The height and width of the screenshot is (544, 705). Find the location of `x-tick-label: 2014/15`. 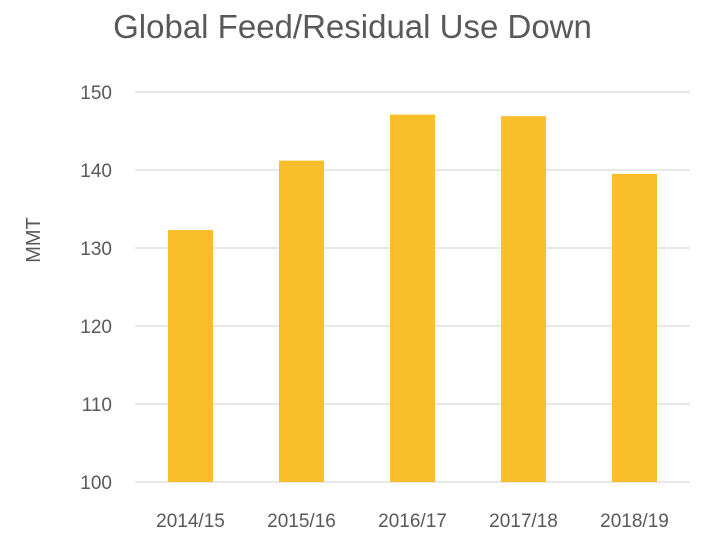

x-tick-label: 2014/15 is located at coordinates (190, 521).